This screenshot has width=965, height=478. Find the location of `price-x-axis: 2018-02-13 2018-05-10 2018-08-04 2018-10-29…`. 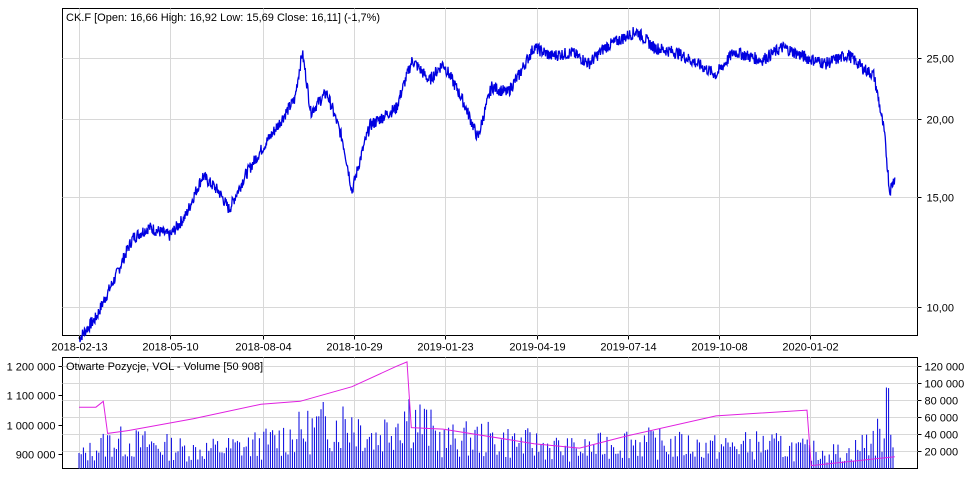

price-x-axis: 2018-02-13 2018-05-10 2018-08-04 2018-10-29… is located at coordinates (445, 344).